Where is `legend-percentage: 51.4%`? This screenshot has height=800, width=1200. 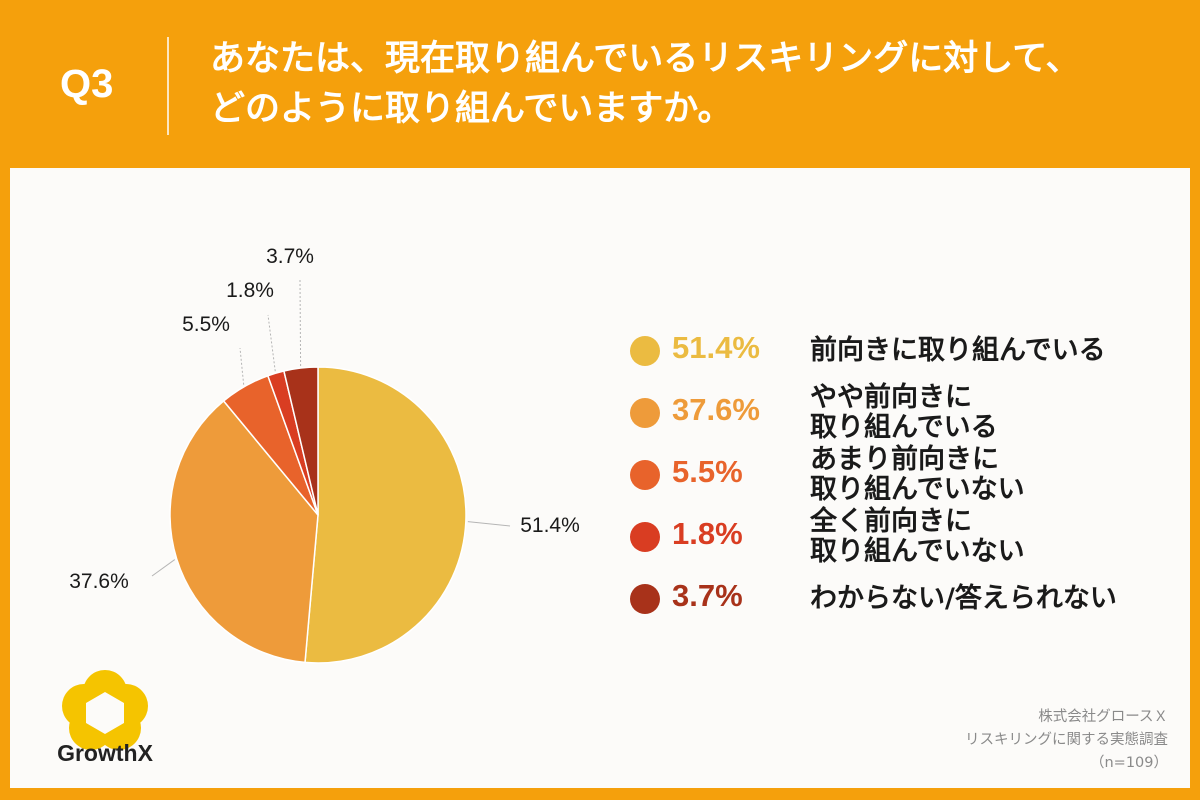 legend-percentage: 51.4% is located at coordinates (716, 347).